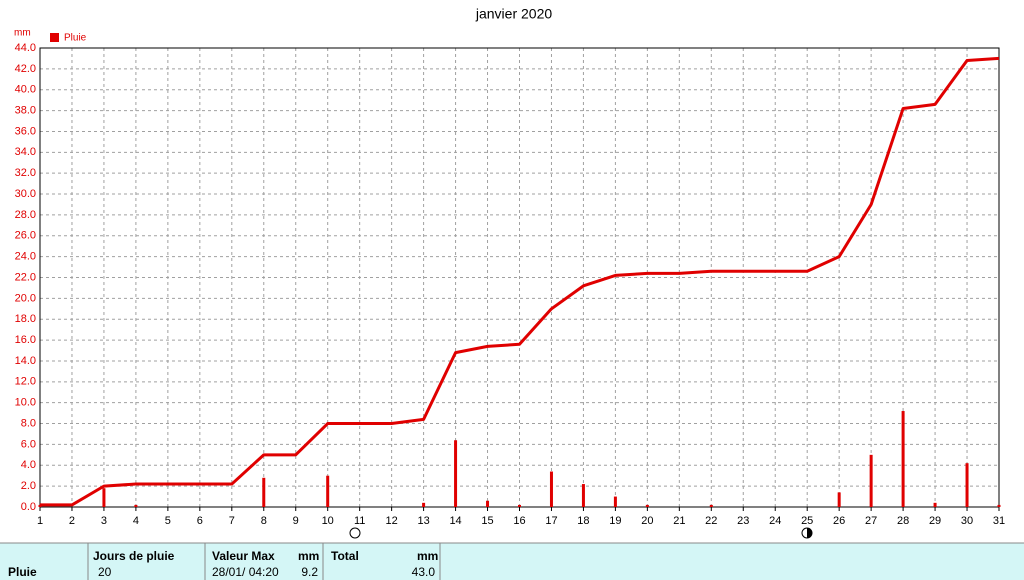 Image resolution: width=1024 pixels, height=580 pixels. Describe the element at coordinates (25, 90) in the screenshot. I see `y-tick-label: 40.0` at that location.